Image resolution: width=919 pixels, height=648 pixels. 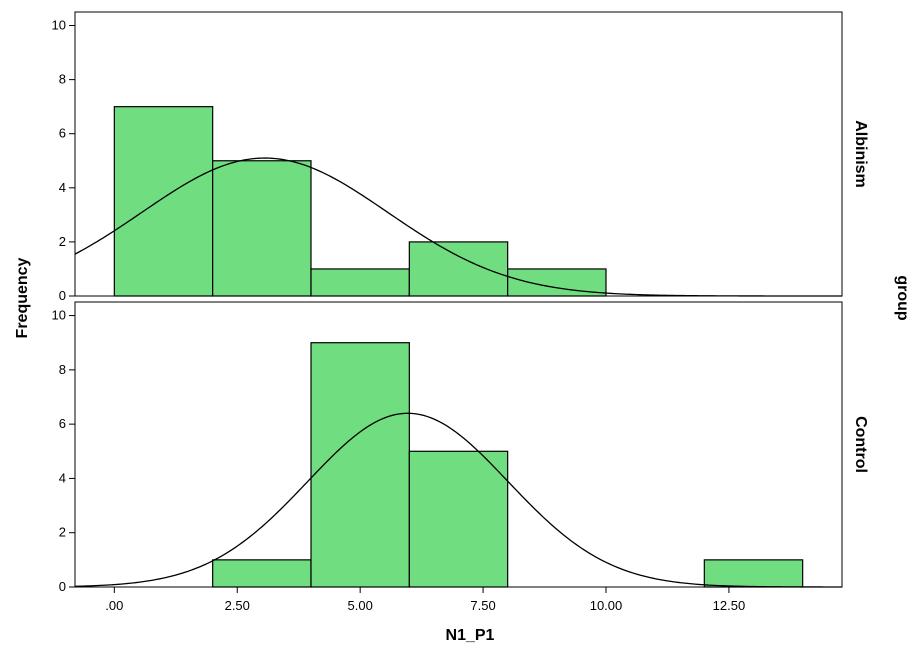 What do you see at coordinates (360, 605) in the screenshot?
I see `x-tick-label: 5.00` at bounding box center [360, 605].